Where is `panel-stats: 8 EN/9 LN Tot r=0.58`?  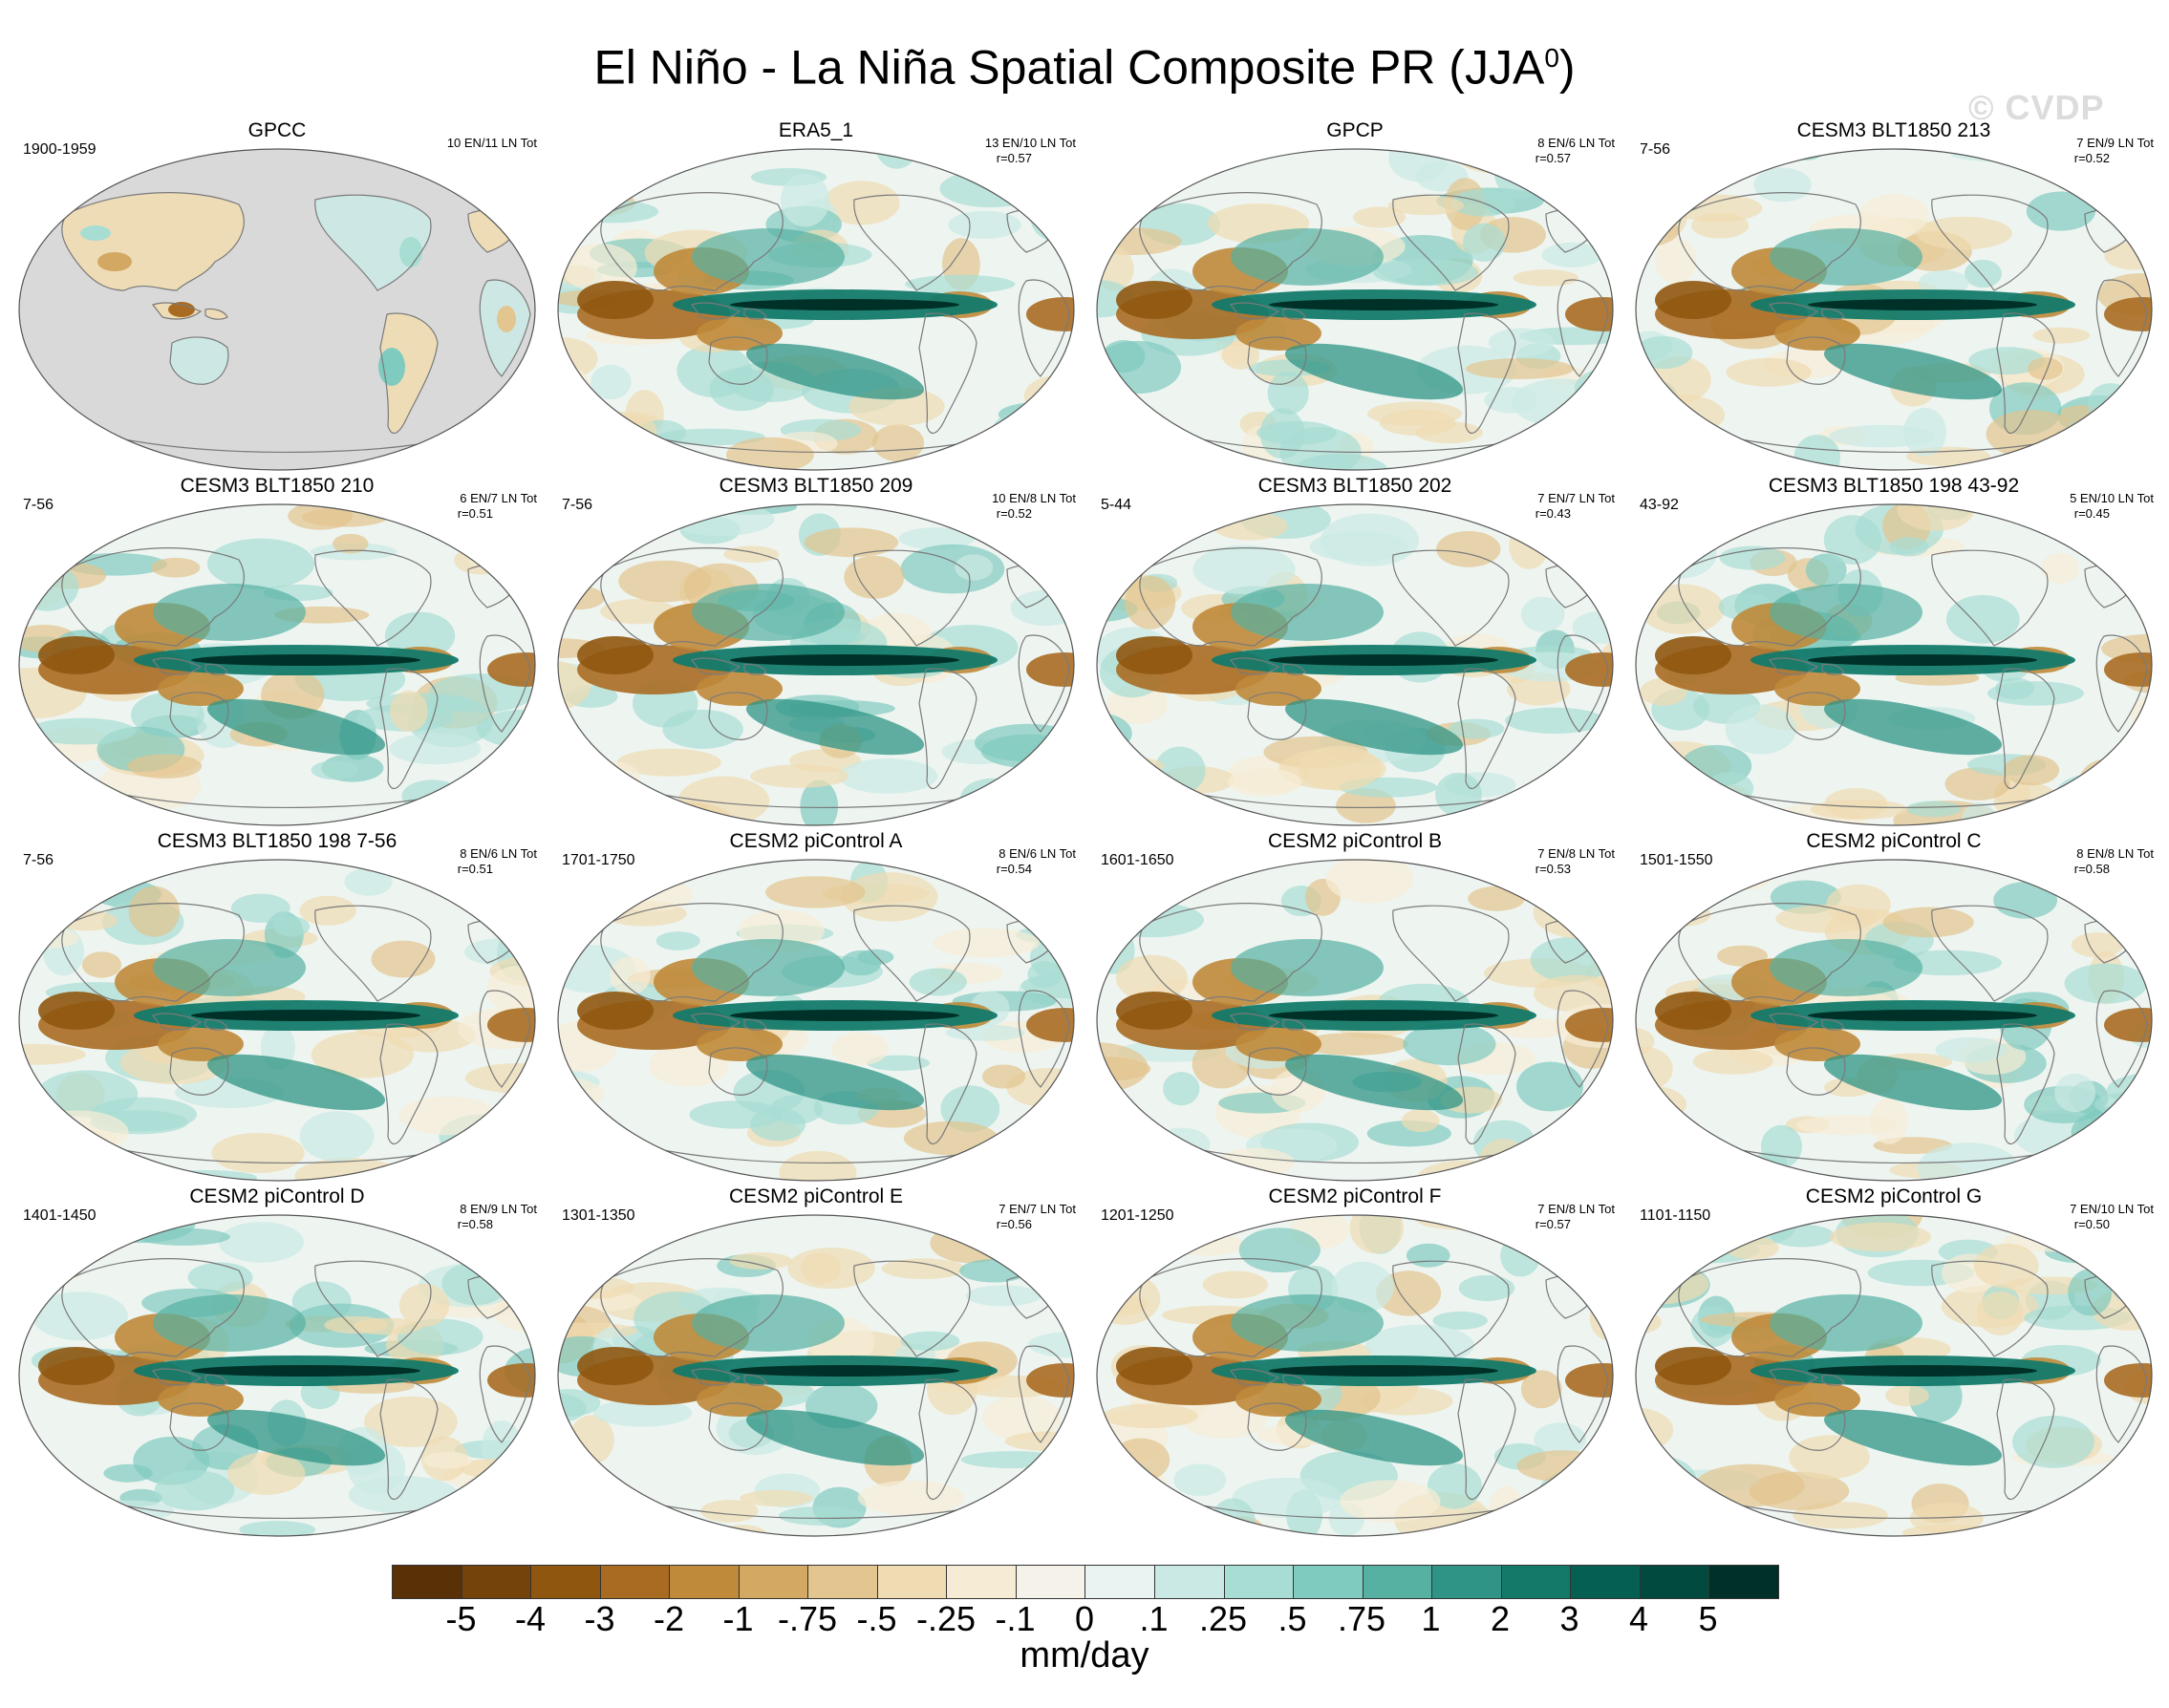
panel-stats: 8 EN/9 LN Tot r=0.58 is located at coordinates (498, 1217).